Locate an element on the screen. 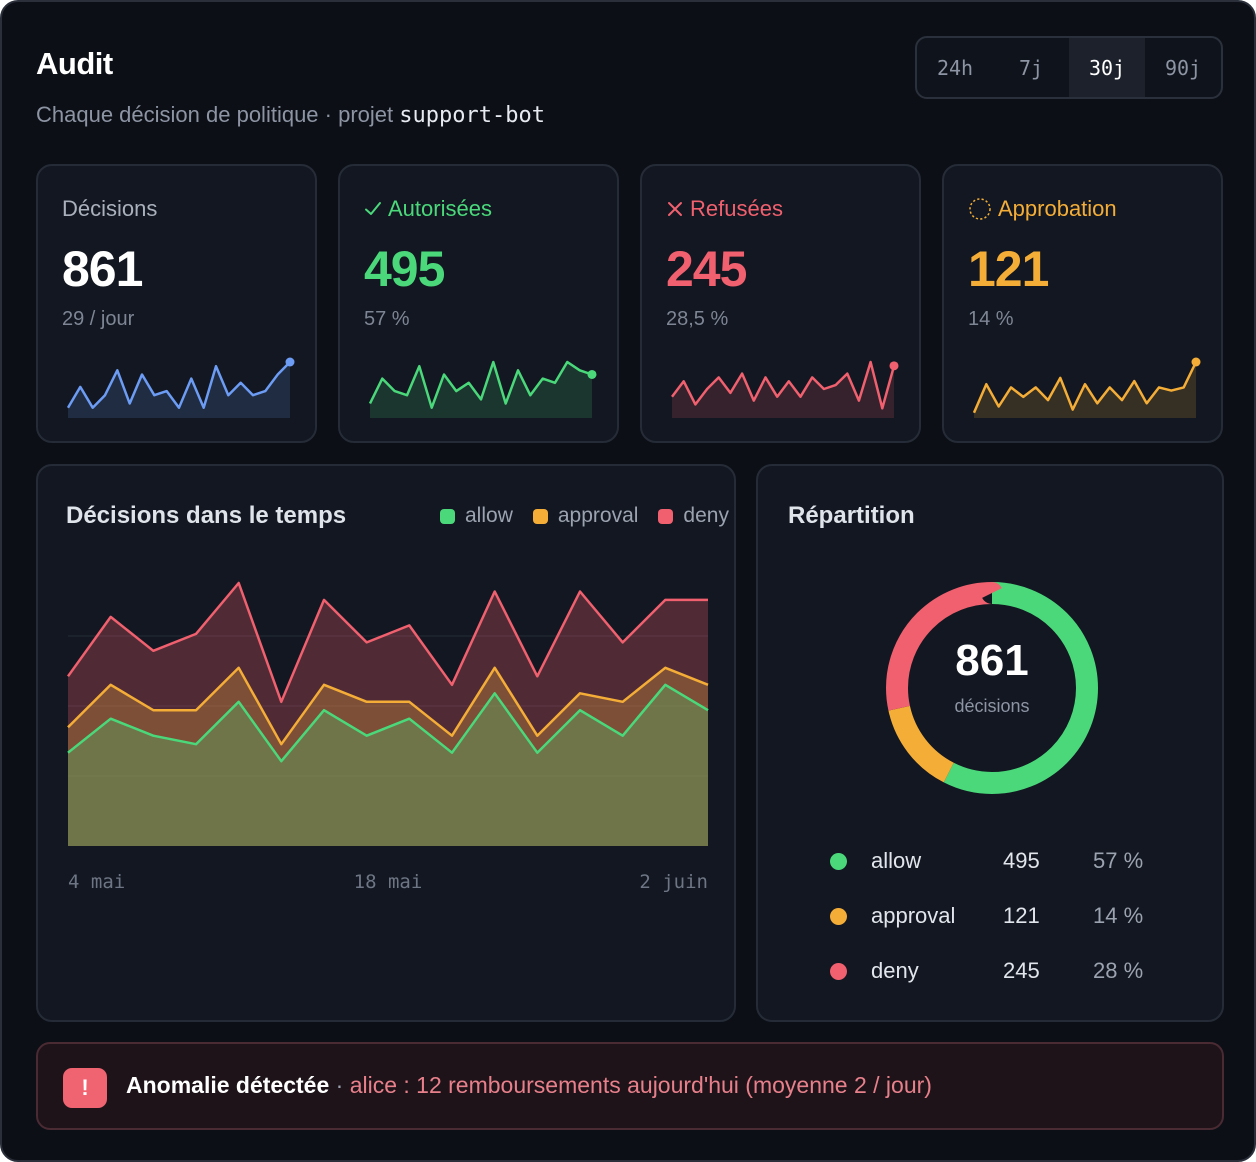  kpi-value: 861 is located at coordinates (102, 269).